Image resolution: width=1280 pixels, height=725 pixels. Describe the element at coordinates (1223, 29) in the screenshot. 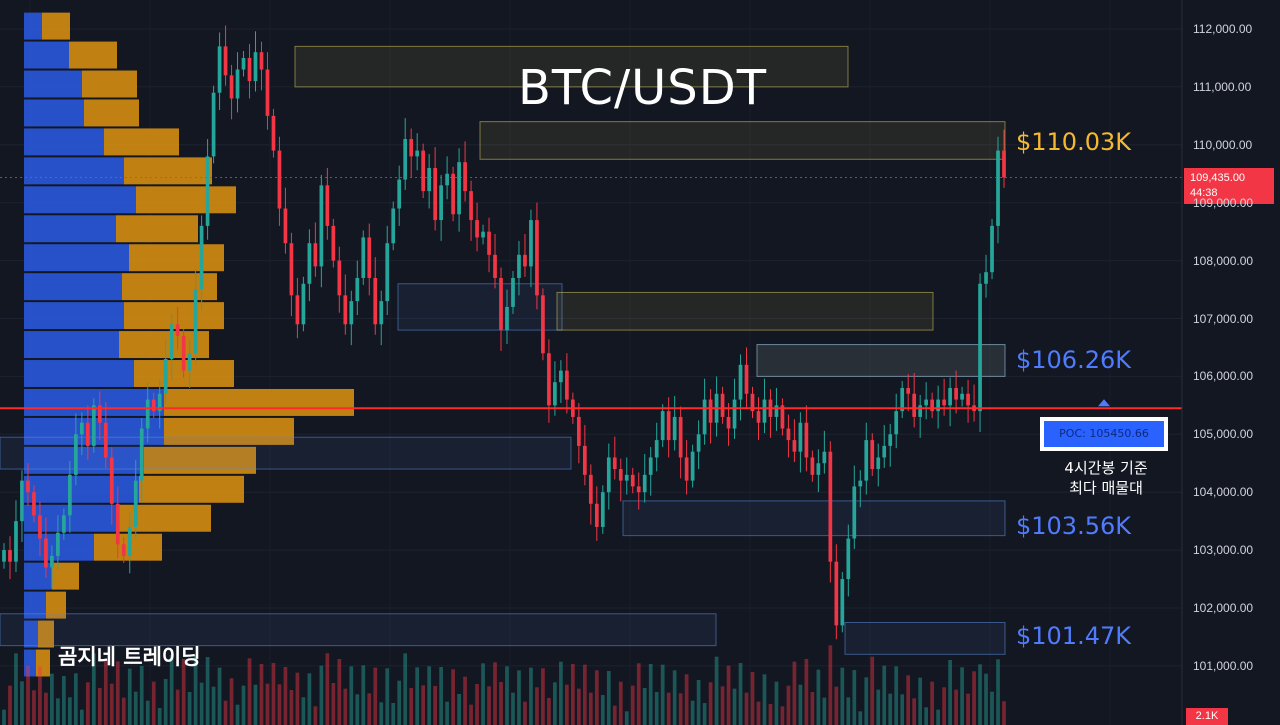

I see `y-tick-label: 112,000.00` at that location.